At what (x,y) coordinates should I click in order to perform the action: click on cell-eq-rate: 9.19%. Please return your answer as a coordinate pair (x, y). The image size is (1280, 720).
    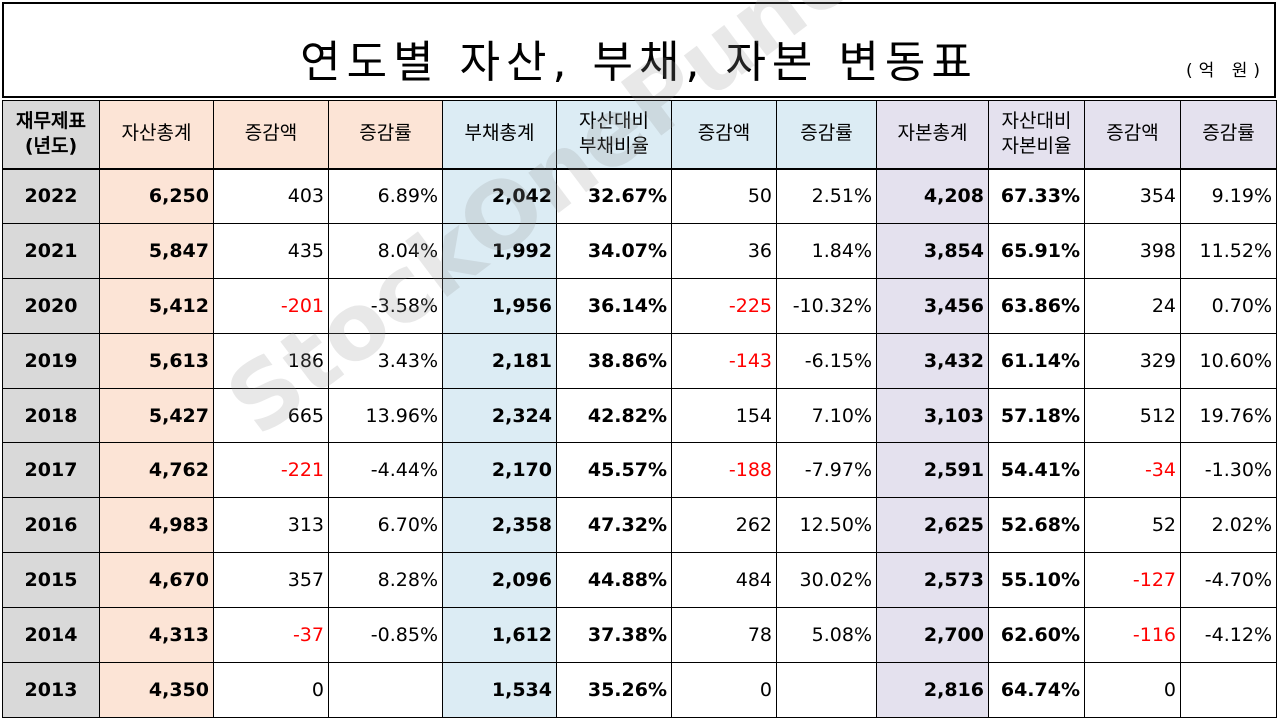
    Looking at the image, I should click on (1228, 196).